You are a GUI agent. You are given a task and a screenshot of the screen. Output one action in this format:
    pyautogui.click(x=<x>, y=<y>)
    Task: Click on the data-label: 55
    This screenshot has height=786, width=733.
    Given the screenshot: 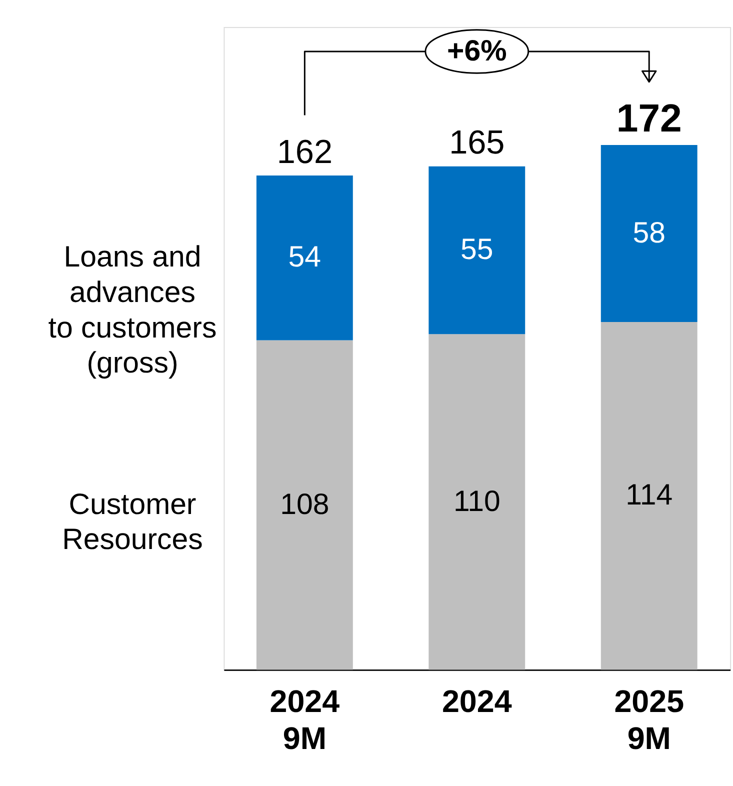 What is the action you would take?
    pyautogui.click(x=477, y=249)
    